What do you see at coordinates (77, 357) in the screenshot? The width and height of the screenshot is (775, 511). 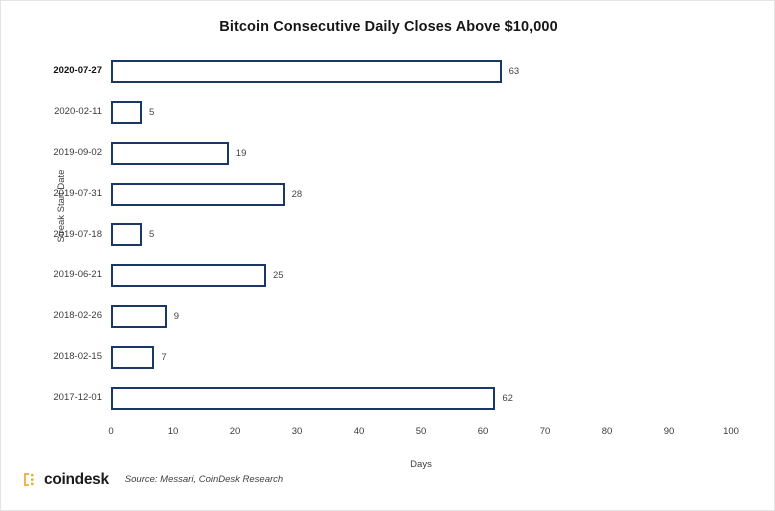 I see `y-axis-tick-label: 2018-02-15` at bounding box center [77, 357].